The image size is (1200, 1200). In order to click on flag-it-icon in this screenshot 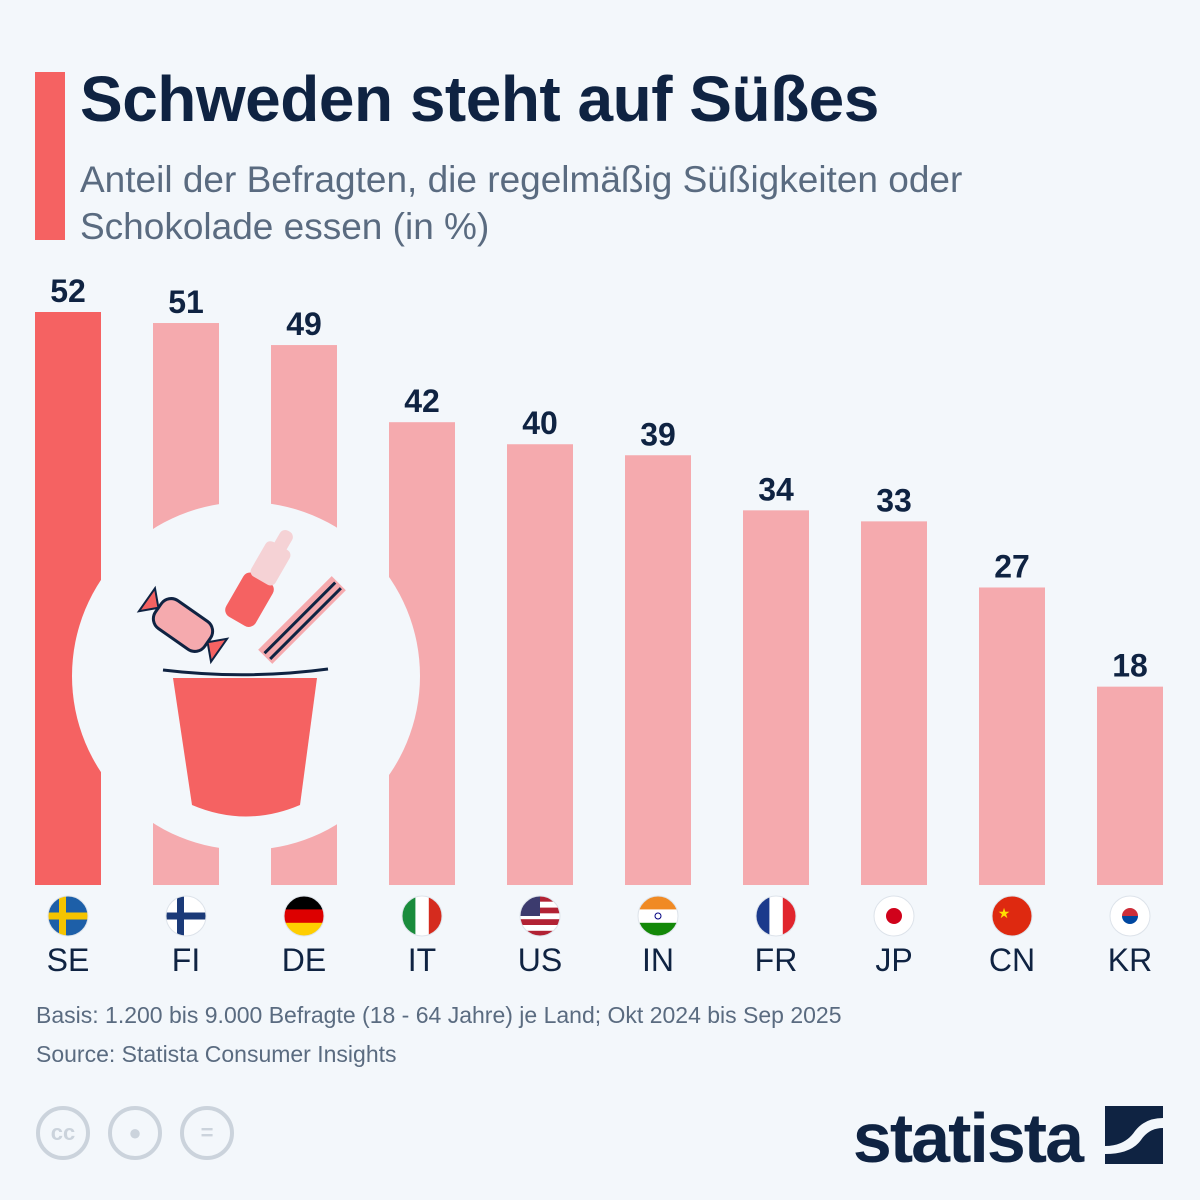, I will do `click(422, 916)`.